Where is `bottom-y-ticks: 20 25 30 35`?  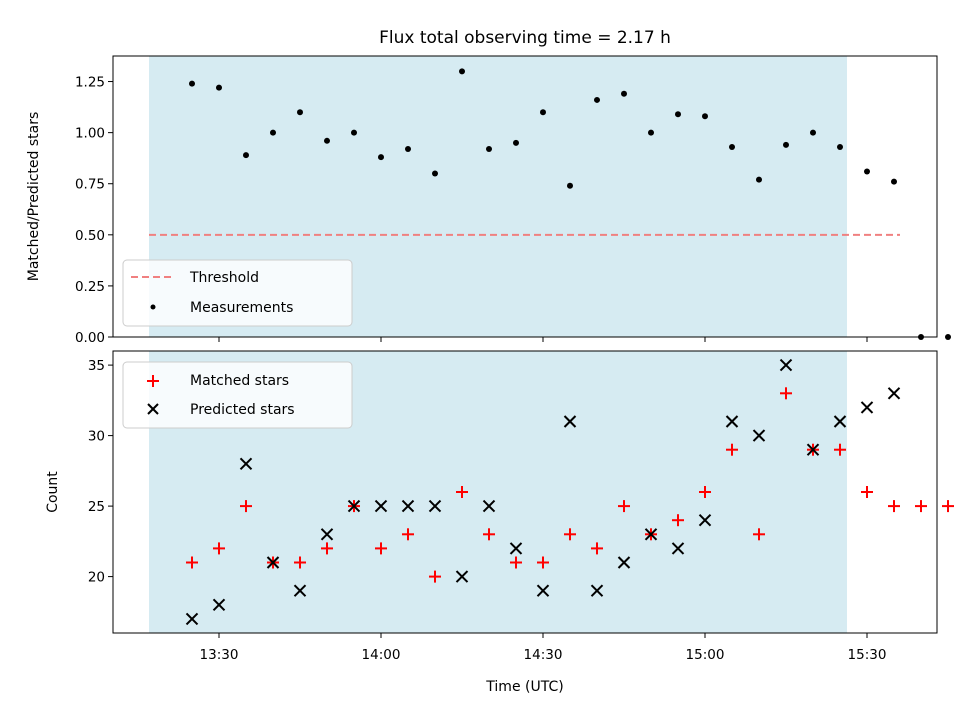
bottom-y-ticks: 20 25 30 35 is located at coordinates (100, 472).